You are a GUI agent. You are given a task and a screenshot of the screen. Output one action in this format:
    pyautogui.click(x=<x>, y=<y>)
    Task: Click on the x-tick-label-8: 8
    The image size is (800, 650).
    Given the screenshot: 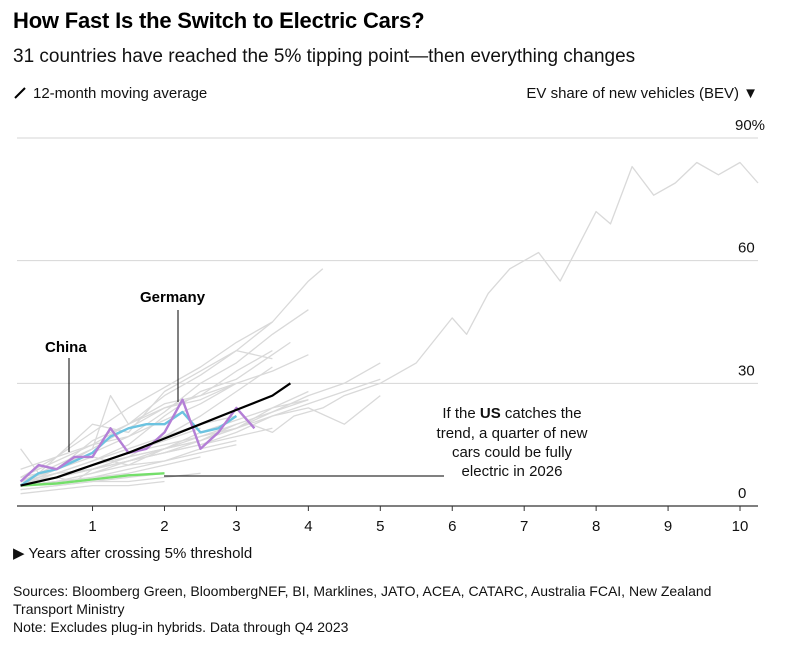 What is the action you would take?
    pyautogui.click(x=596, y=526)
    